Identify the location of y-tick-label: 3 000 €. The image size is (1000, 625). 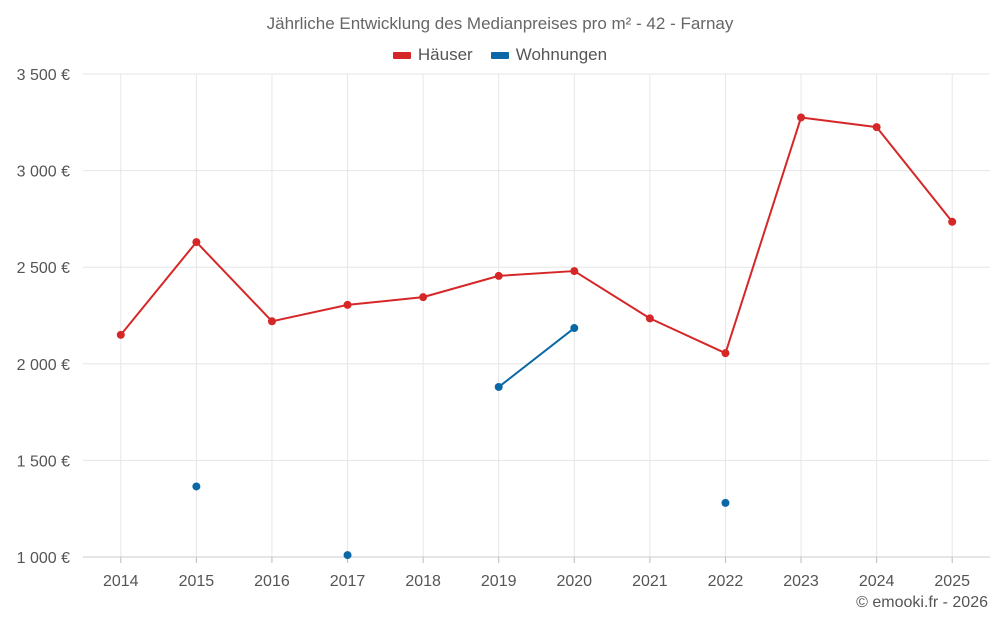
(43, 172).